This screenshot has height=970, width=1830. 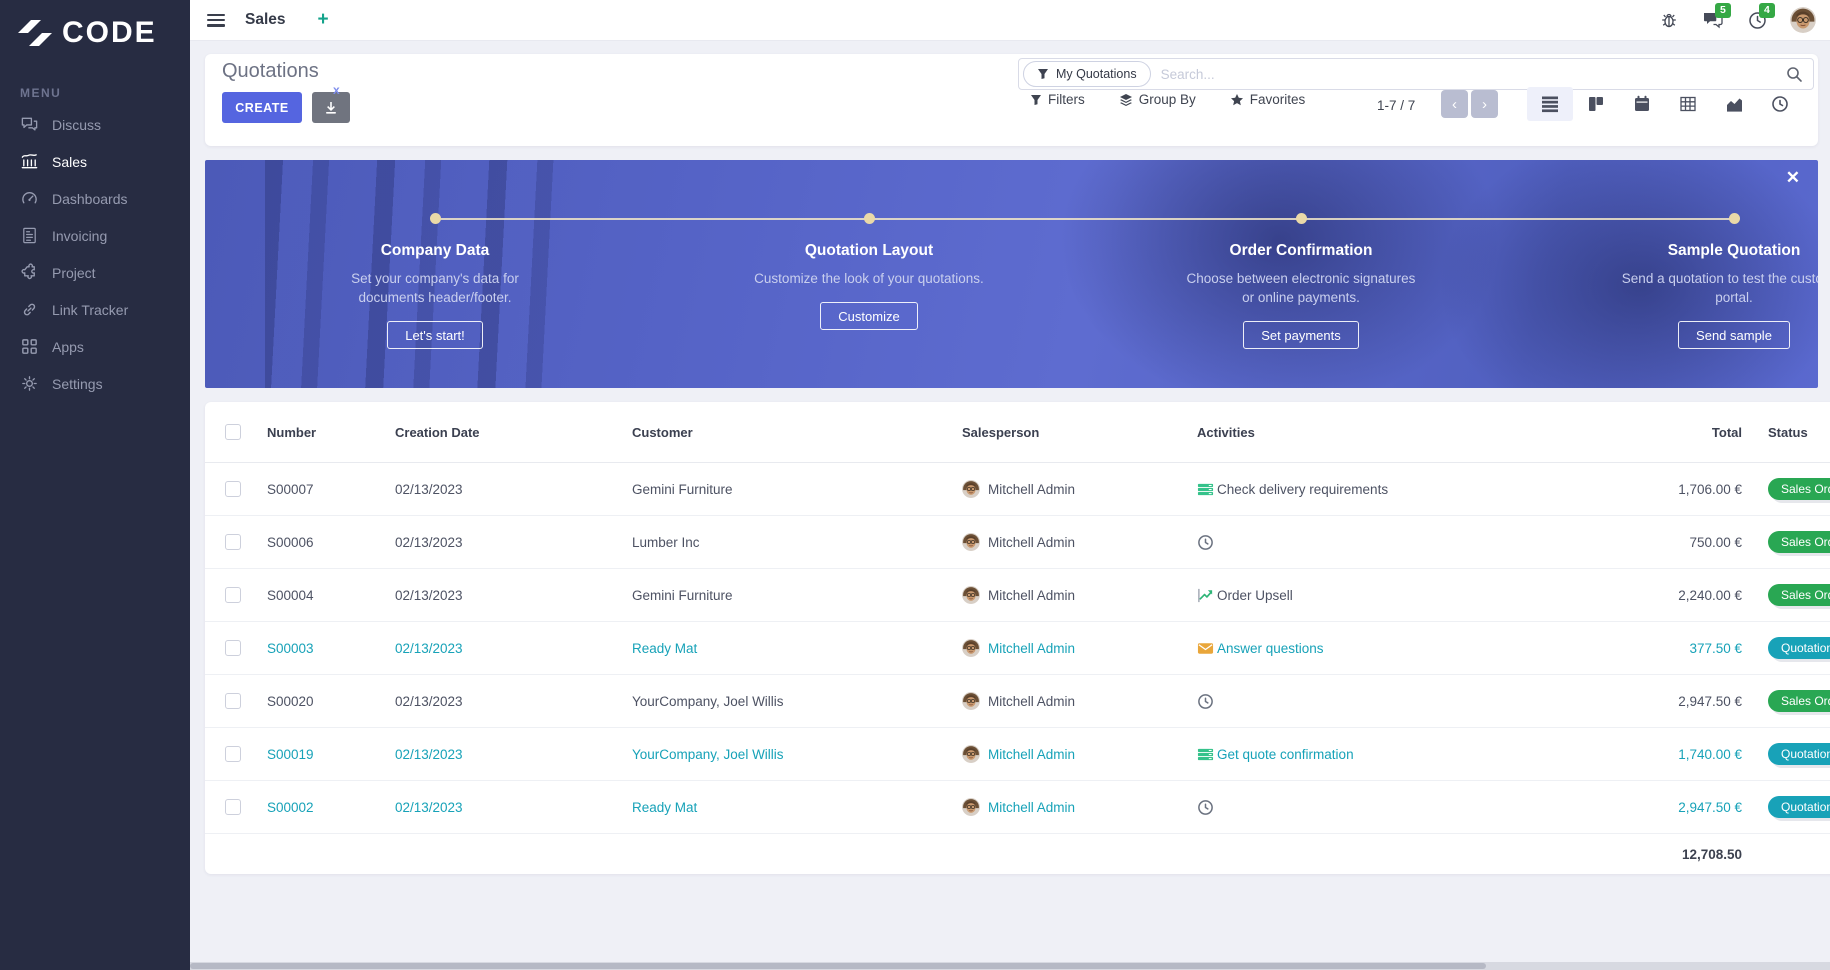 I want to click on cell-creation-date: 02/13/2023, so click(x=429, y=807).